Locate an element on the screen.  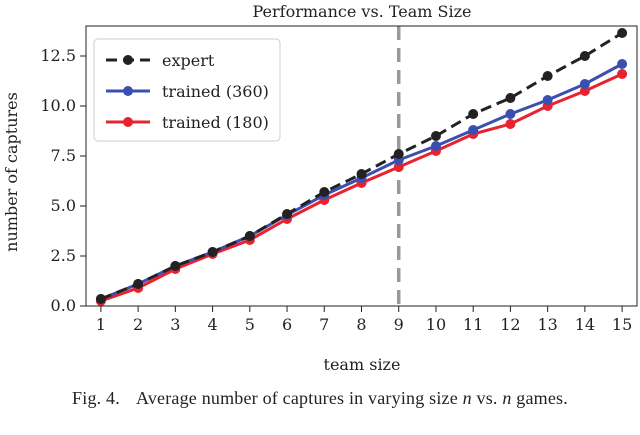
legend-box is located at coordinates (187, 90).